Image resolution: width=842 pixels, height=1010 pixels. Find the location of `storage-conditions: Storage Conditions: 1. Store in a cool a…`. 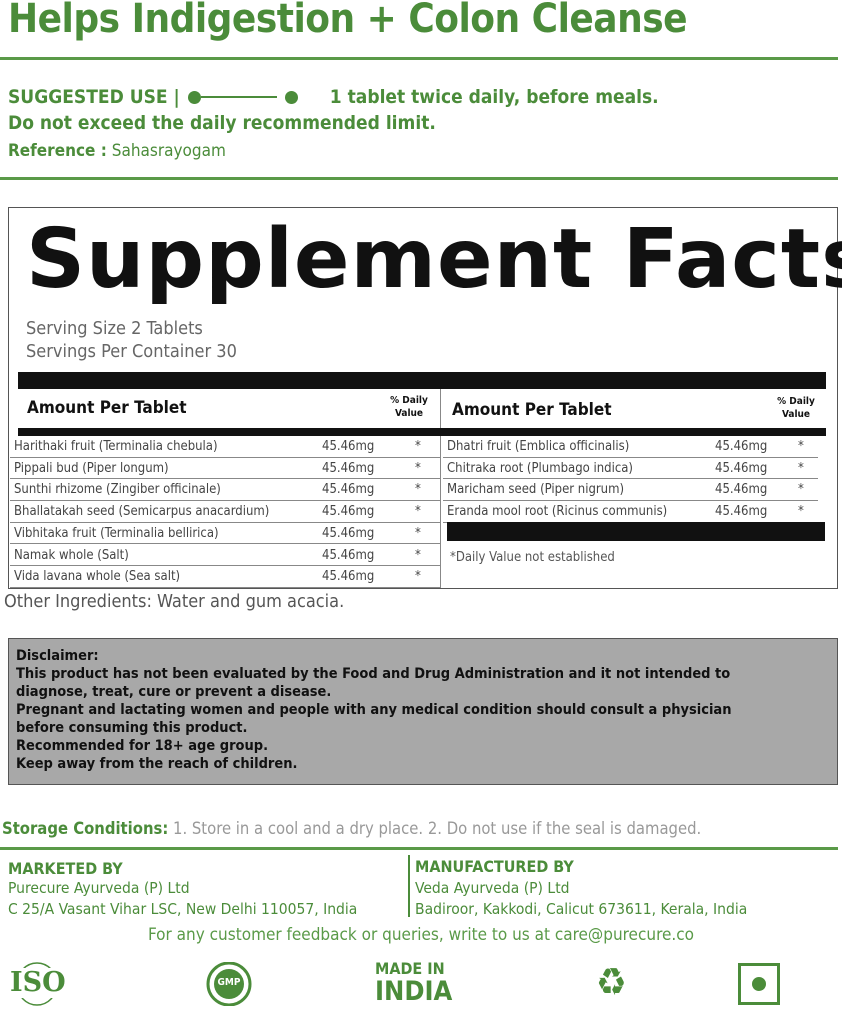

storage-conditions: Storage Conditions: 1. Store in a cool a… is located at coordinates (351, 828).